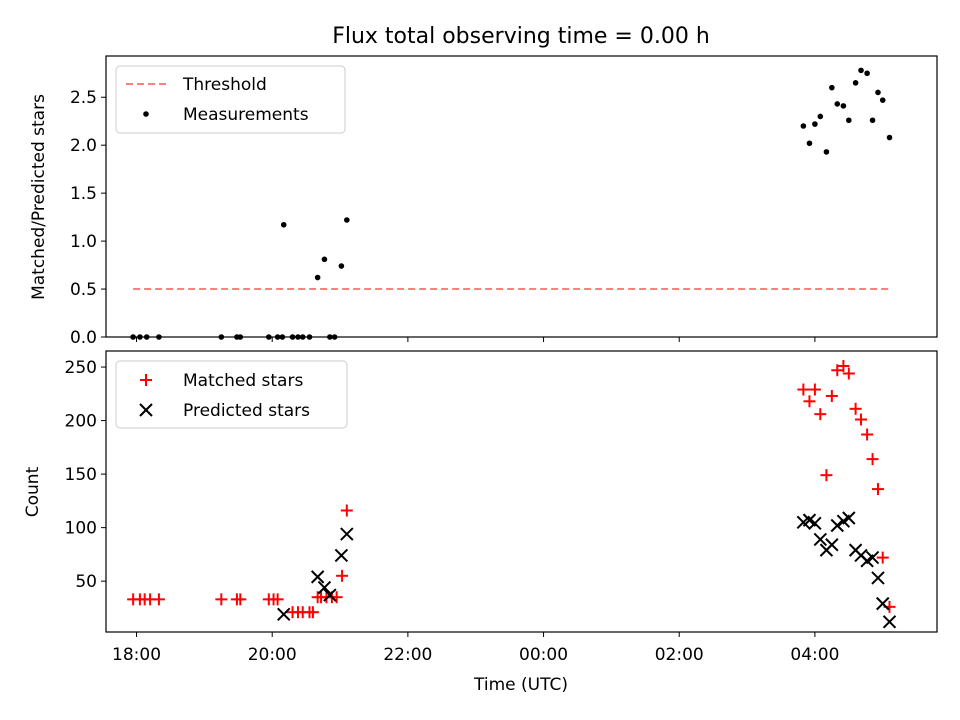 This screenshot has height=720, width=960. Describe the element at coordinates (246, 411) in the screenshot. I see `legend-predicted-label: Predicted stars` at that location.